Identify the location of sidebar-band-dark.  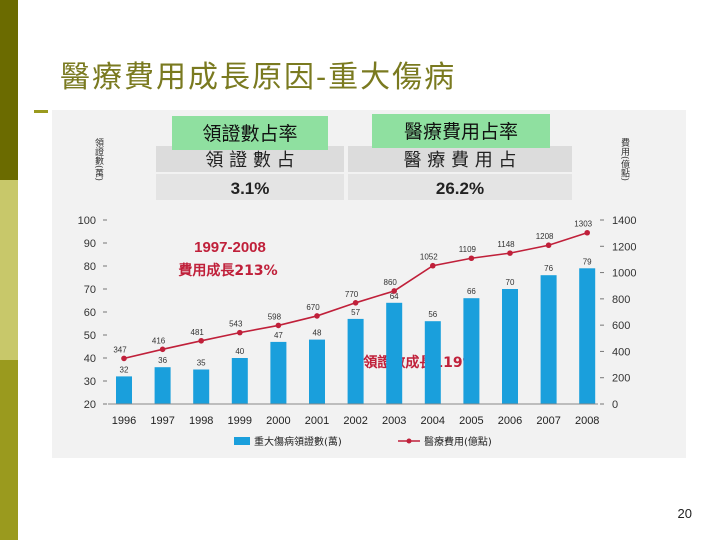
(9, 90).